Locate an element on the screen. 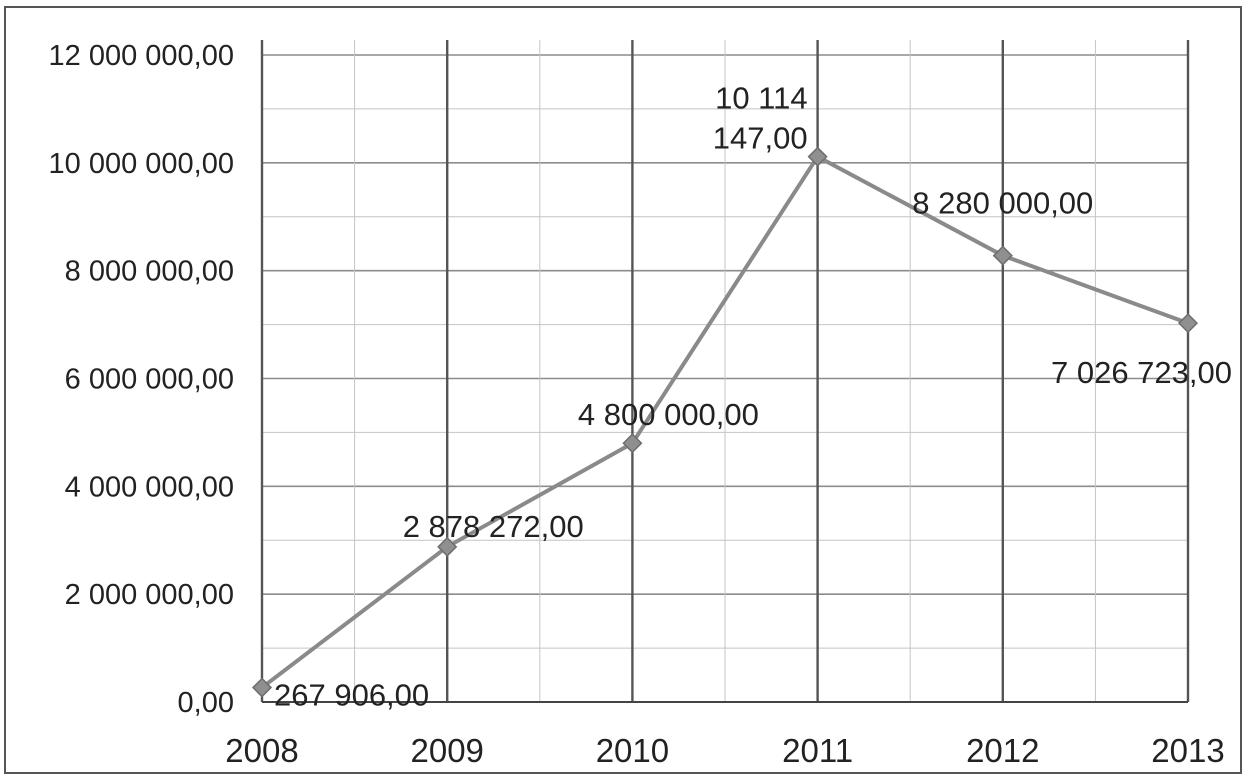 This screenshot has width=1248, height=778. y-tick-label: 4 000 000,00 is located at coordinates (149, 487).